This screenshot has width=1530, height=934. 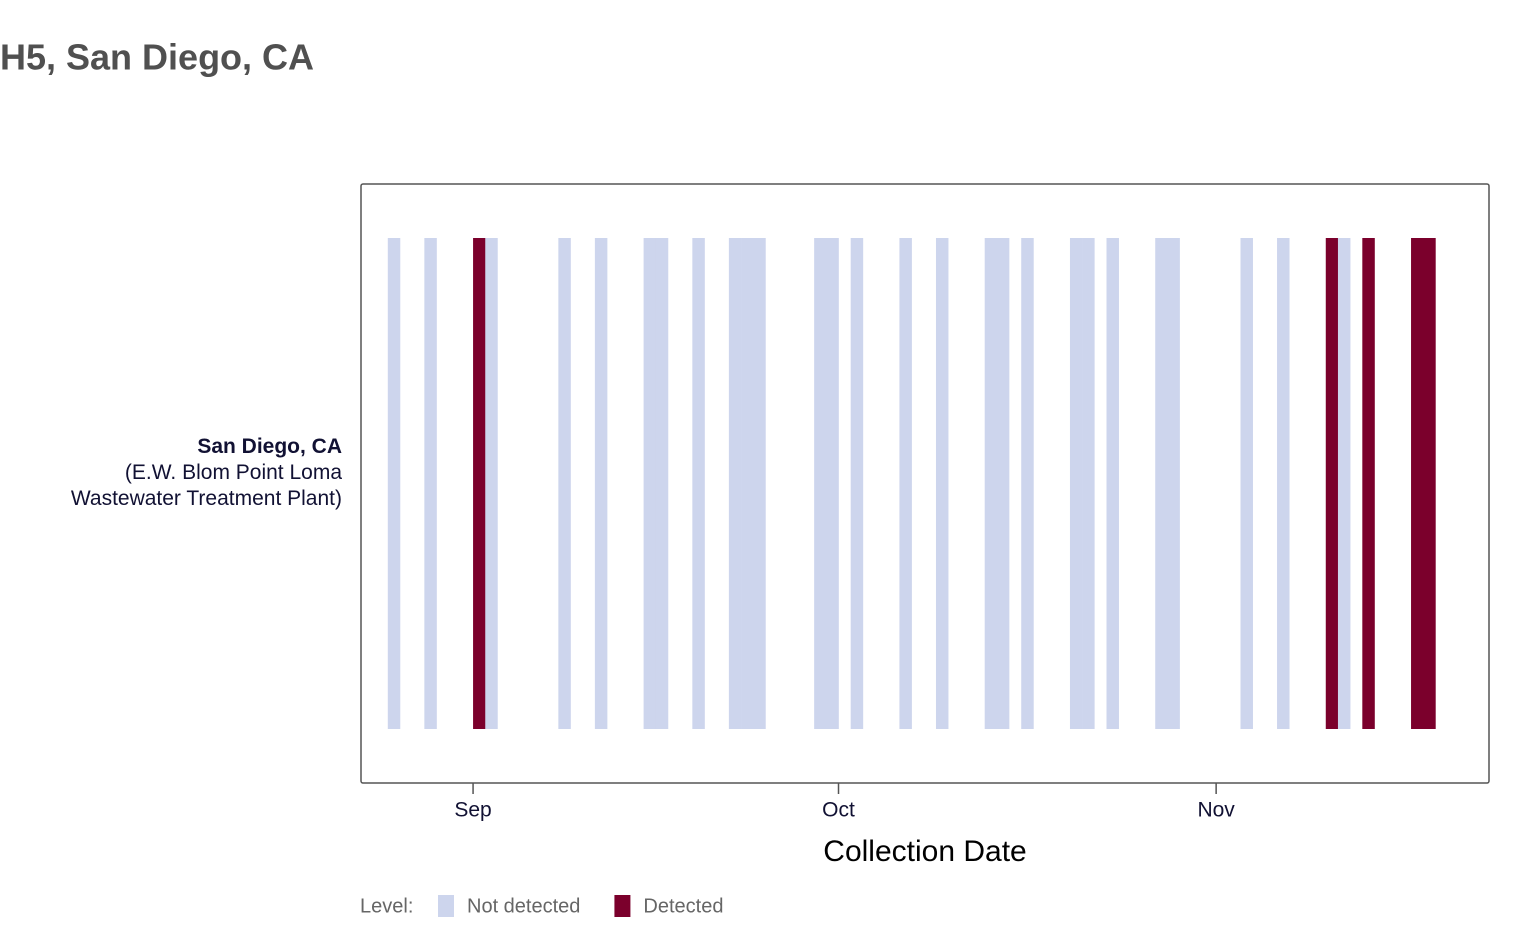 I want to click on x-axis-label: Collection Date, so click(x=924, y=851).